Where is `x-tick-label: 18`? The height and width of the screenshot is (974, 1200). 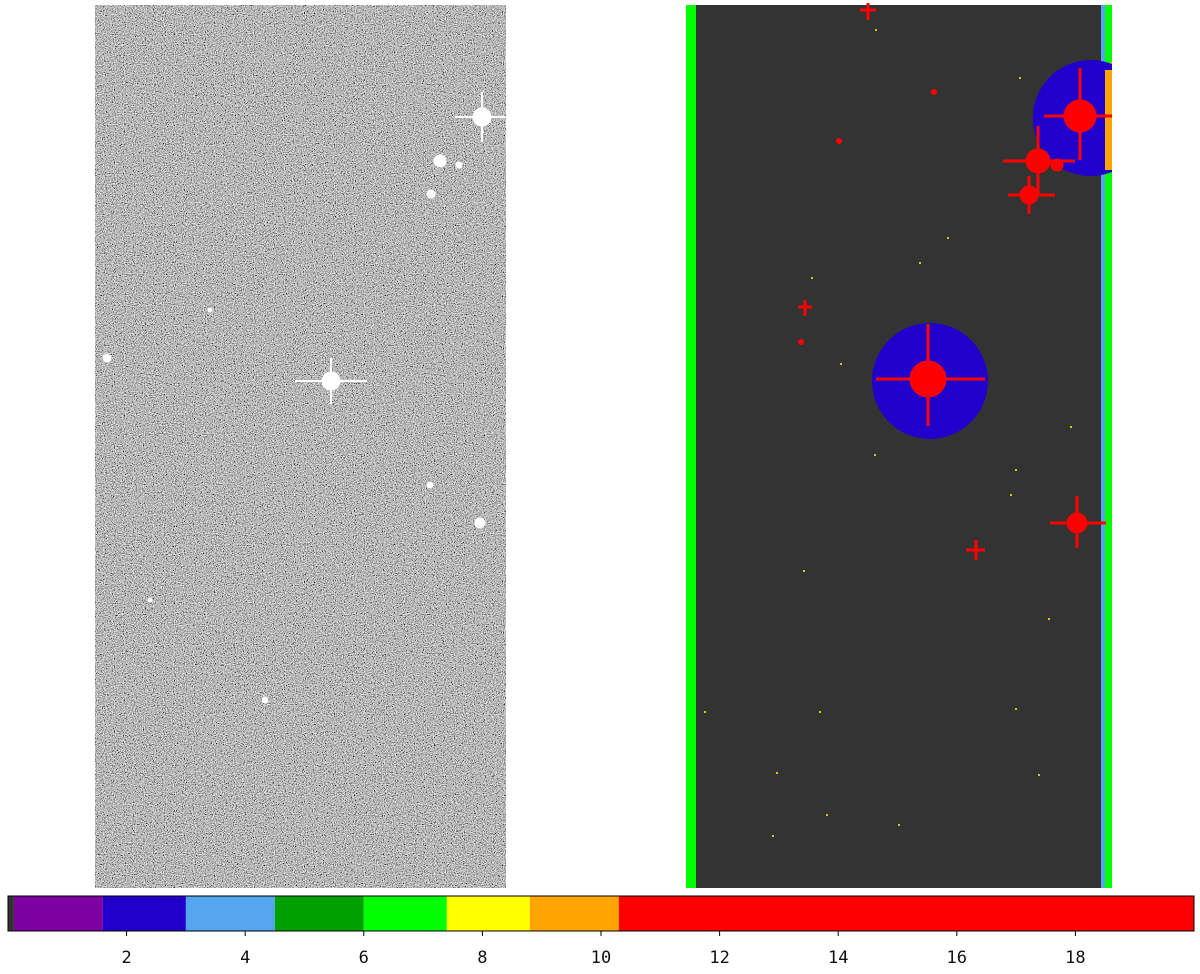 x-tick-label: 18 is located at coordinates (1075, 958).